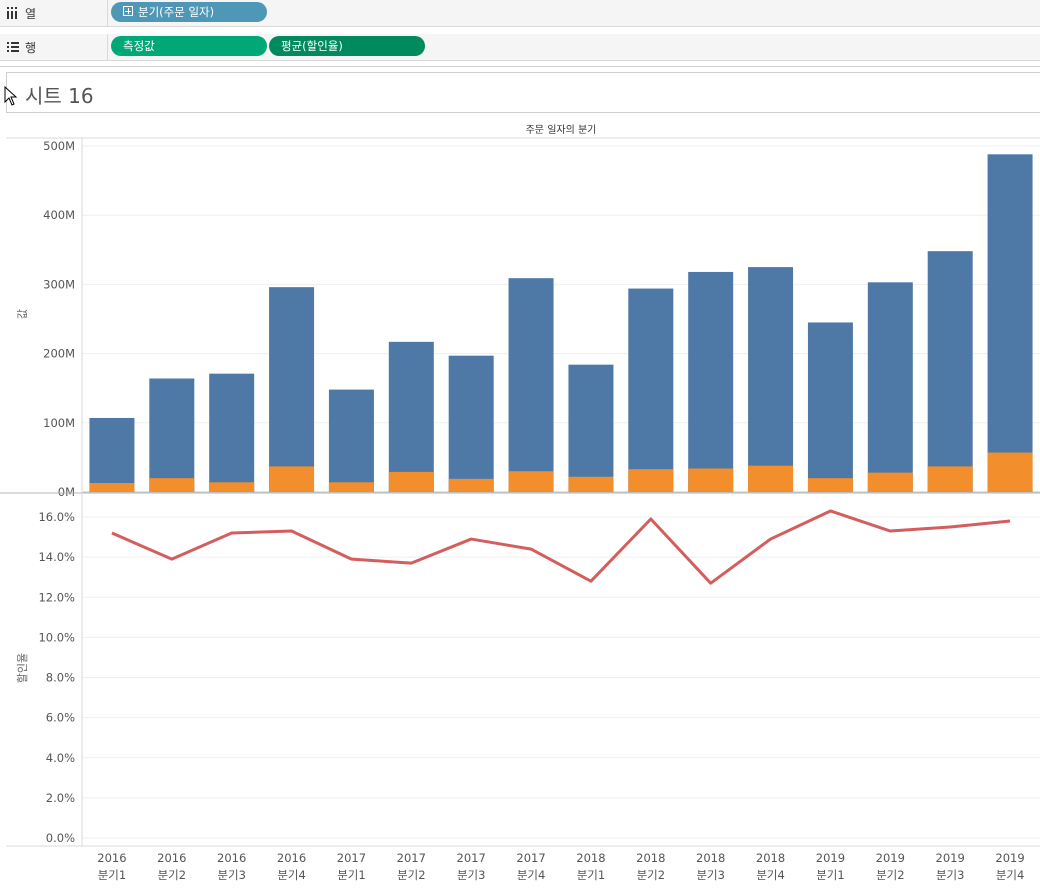 The width and height of the screenshot is (1040, 888). I want to click on rows-shelf: 행 측정값 평균(할인율), so click(520, 47).